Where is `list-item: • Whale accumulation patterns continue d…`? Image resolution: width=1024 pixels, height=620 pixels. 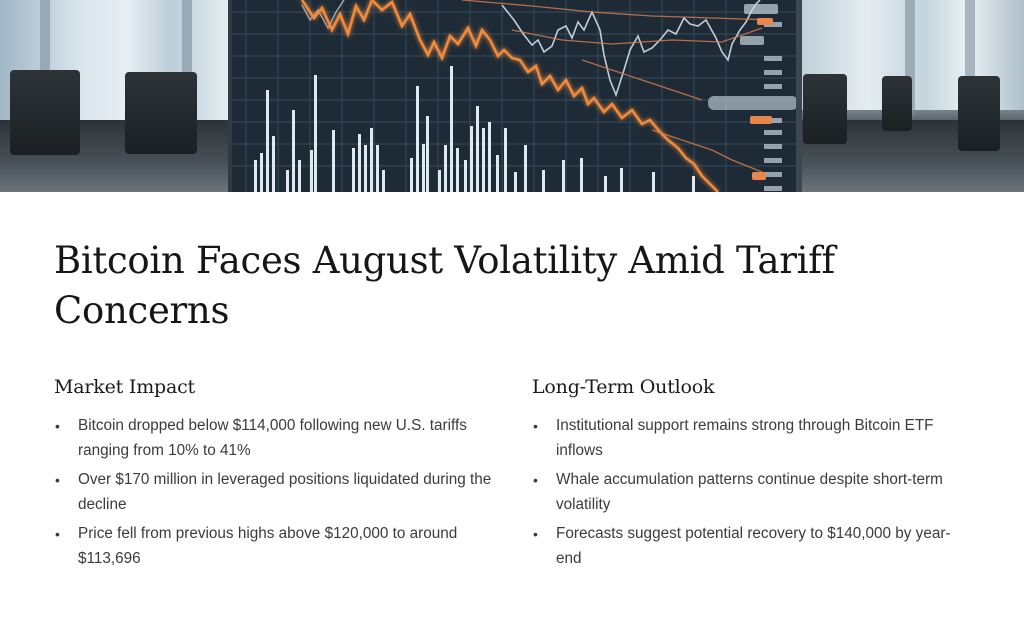 list-item: • Whale accumulation patterns continue d… is located at coordinates (752, 492).